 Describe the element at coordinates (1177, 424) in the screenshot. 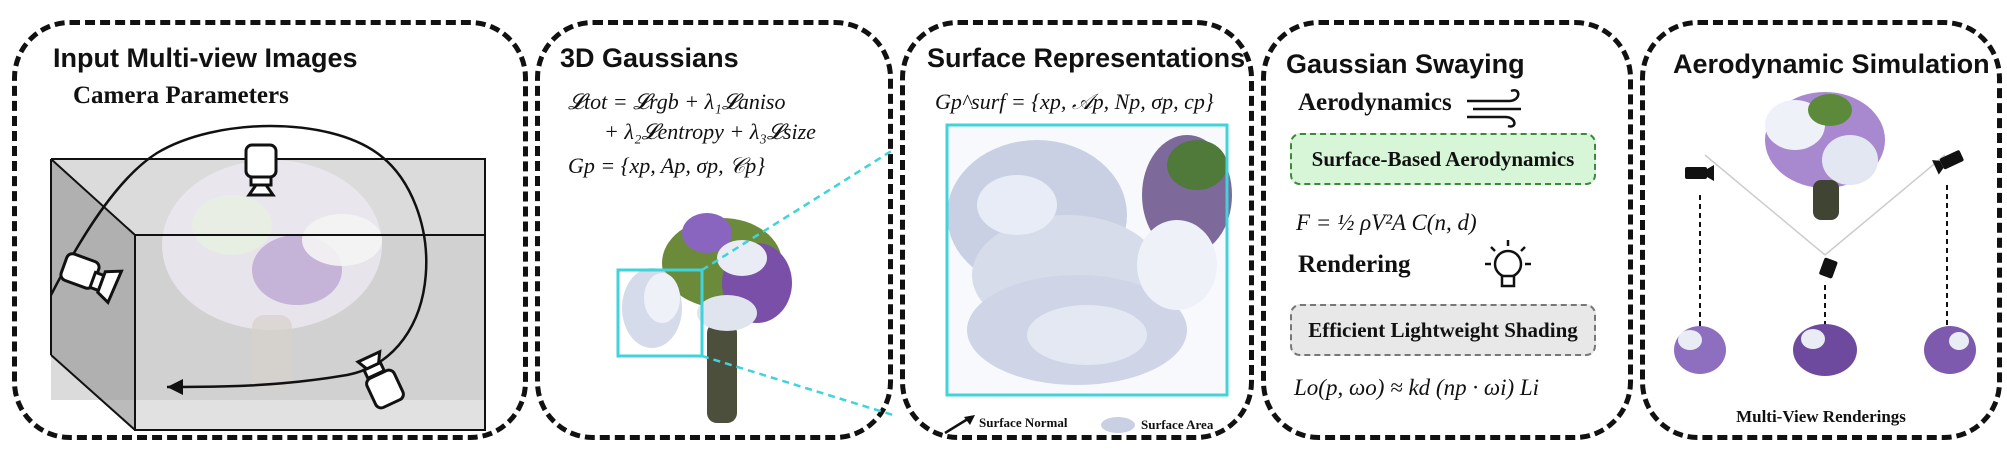

I see `legend-surface-area: Surface Area` at that location.